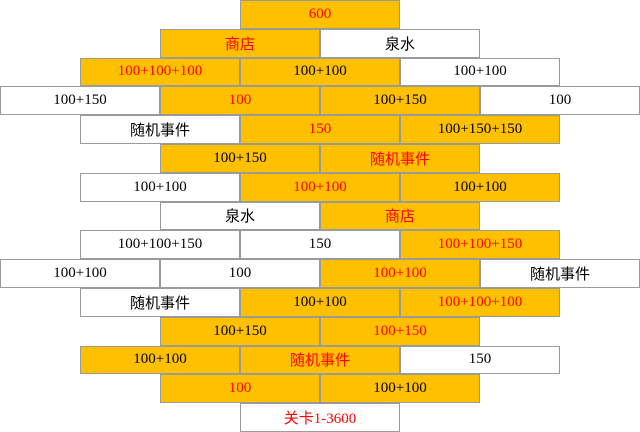  What do you see at coordinates (320, 417) in the screenshot?
I see `map-cell: 关卡1-3600` at bounding box center [320, 417].